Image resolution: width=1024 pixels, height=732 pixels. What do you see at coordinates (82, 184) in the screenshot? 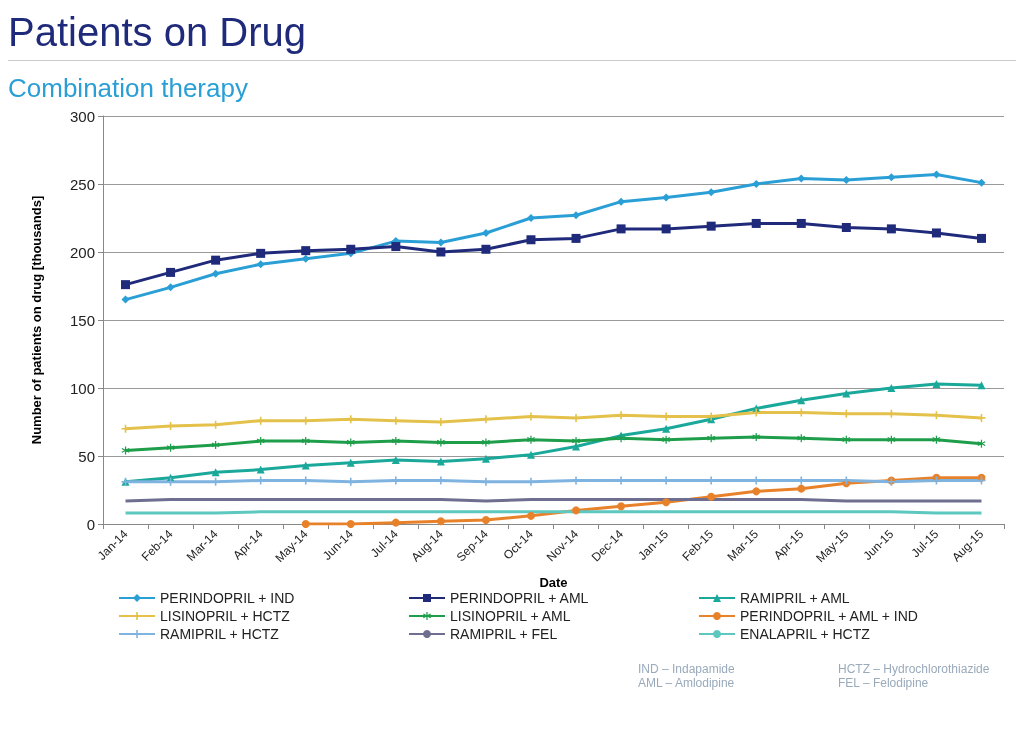
I see `y-tick-label: 250` at bounding box center [82, 184].